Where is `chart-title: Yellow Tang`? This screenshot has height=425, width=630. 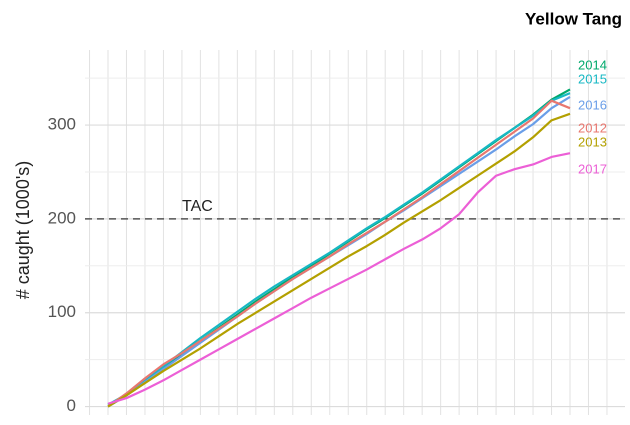
chart-title: Yellow Tang is located at coordinates (573, 18).